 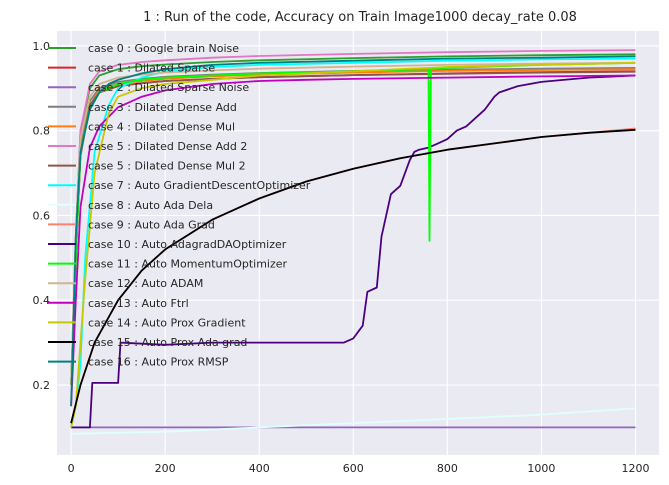 What do you see at coordinates (138, 303) in the screenshot?
I see `legend-entry: case 13 : Auto Ftrl` at bounding box center [138, 303].